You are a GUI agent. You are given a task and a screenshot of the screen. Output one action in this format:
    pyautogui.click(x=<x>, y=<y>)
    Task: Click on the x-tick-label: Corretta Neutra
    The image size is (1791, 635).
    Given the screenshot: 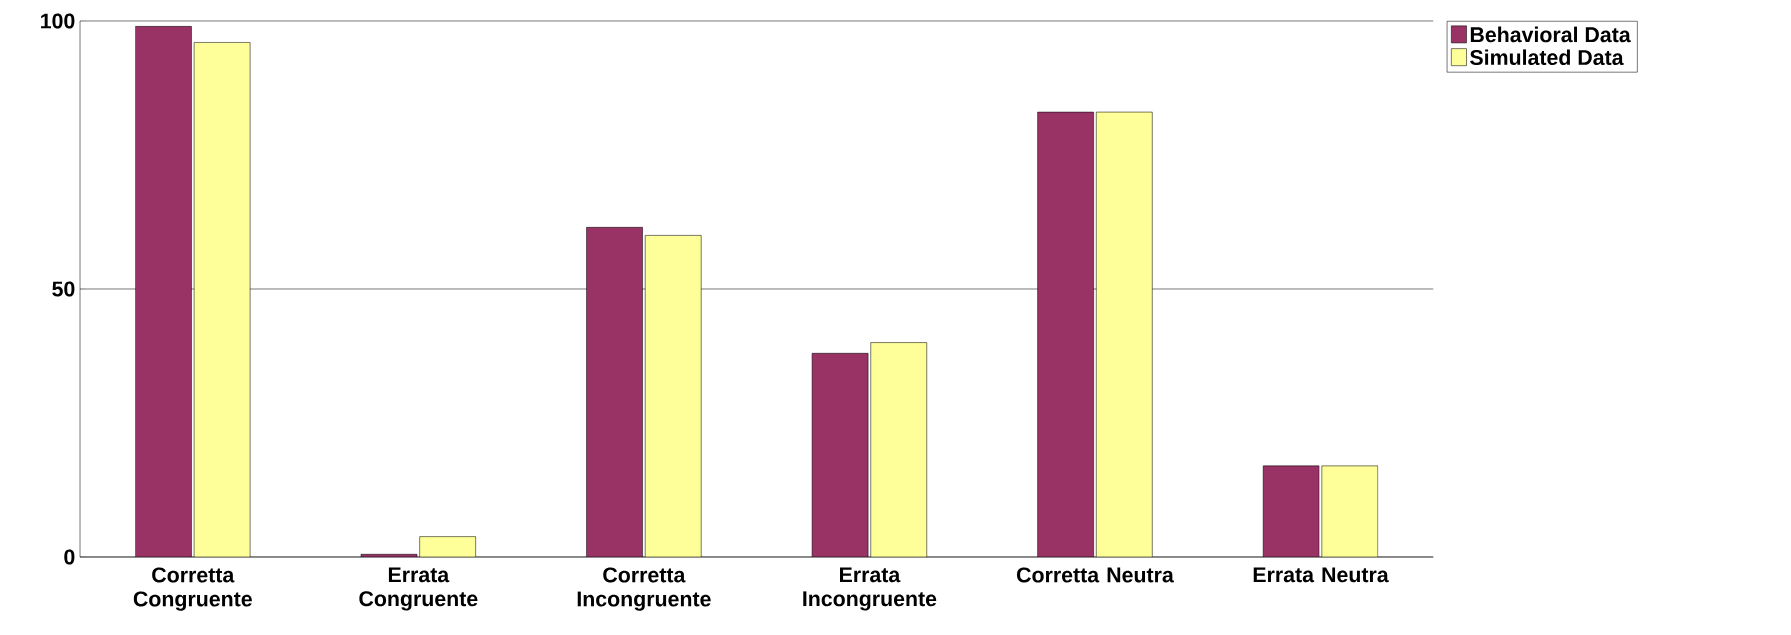 What is the action you would take?
    pyautogui.click(x=1095, y=575)
    